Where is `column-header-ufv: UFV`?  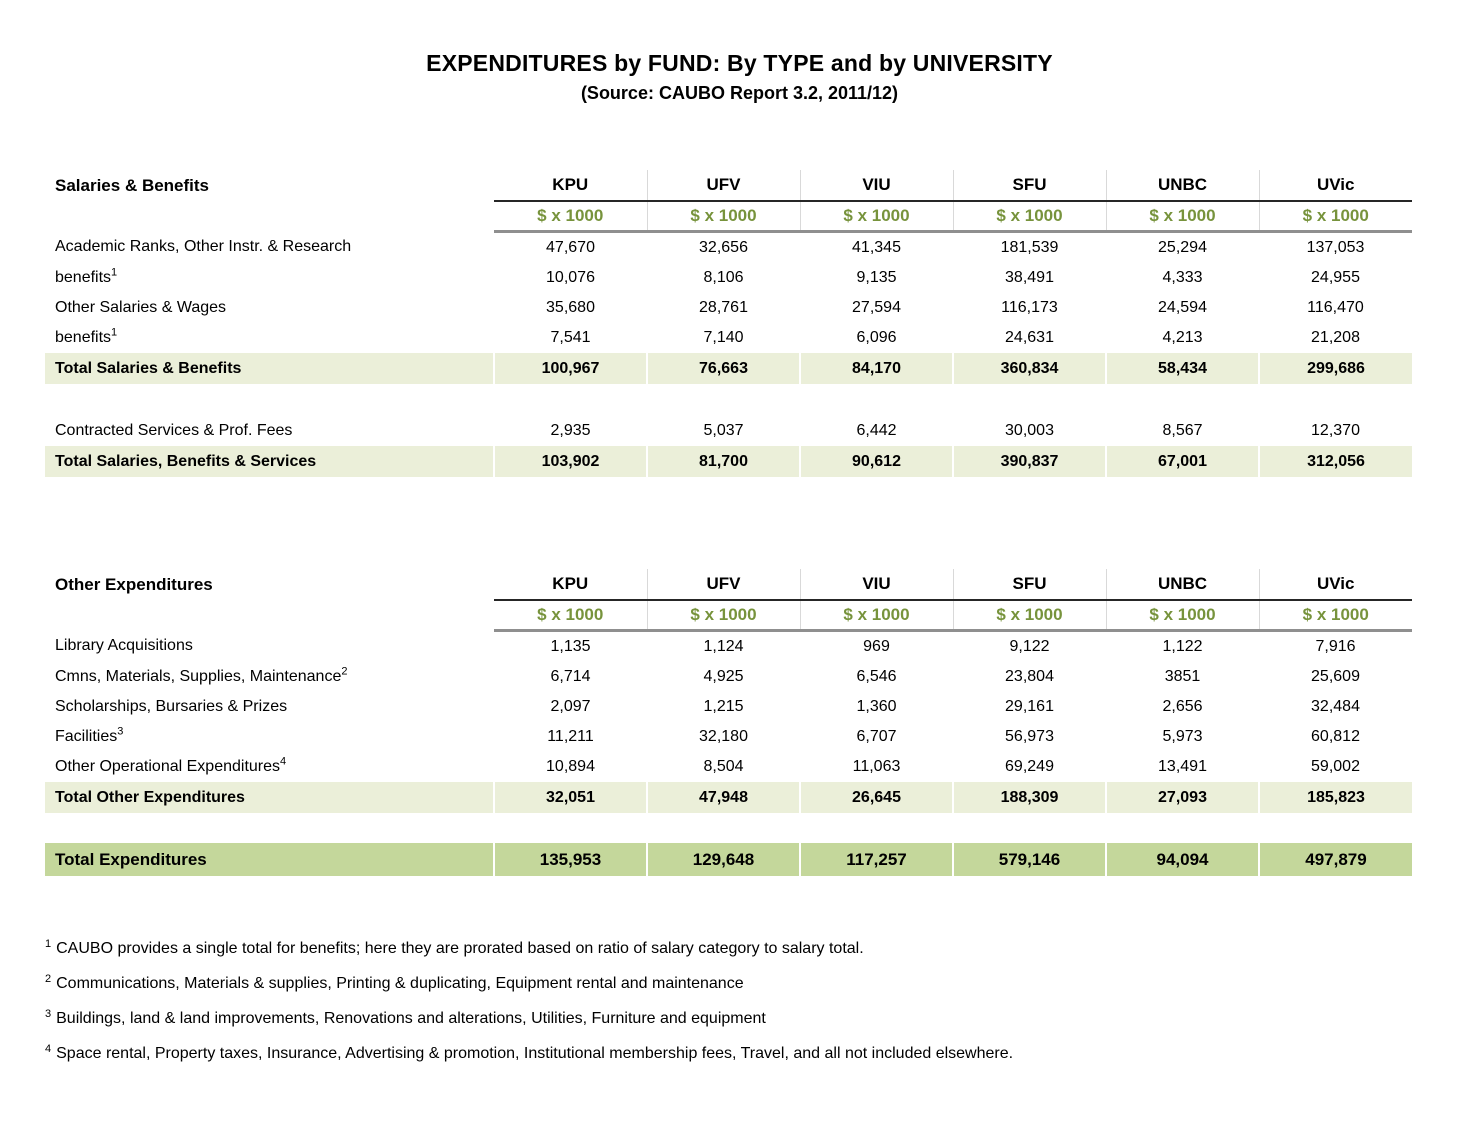
column-header-ufv: UFV is located at coordinates (723, 585).